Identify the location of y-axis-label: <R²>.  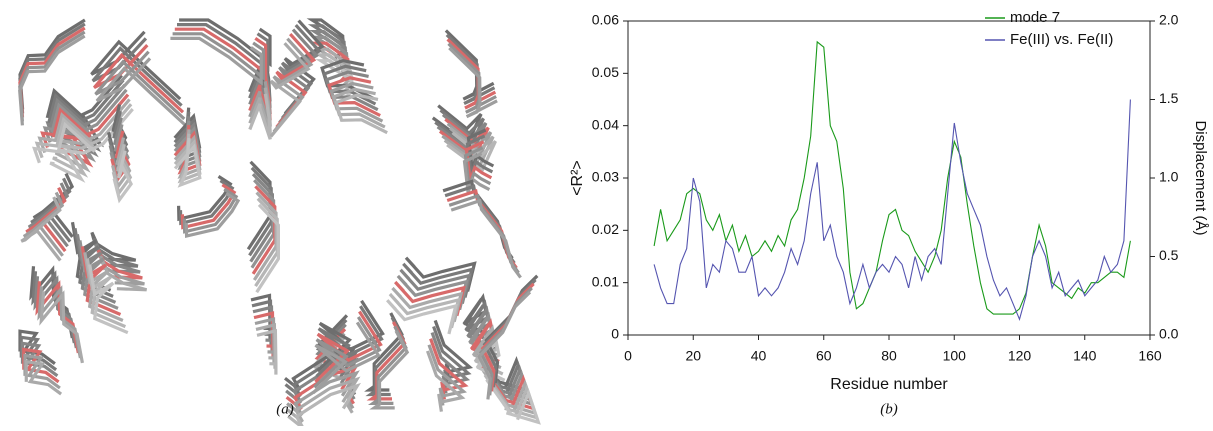
(577, 178).